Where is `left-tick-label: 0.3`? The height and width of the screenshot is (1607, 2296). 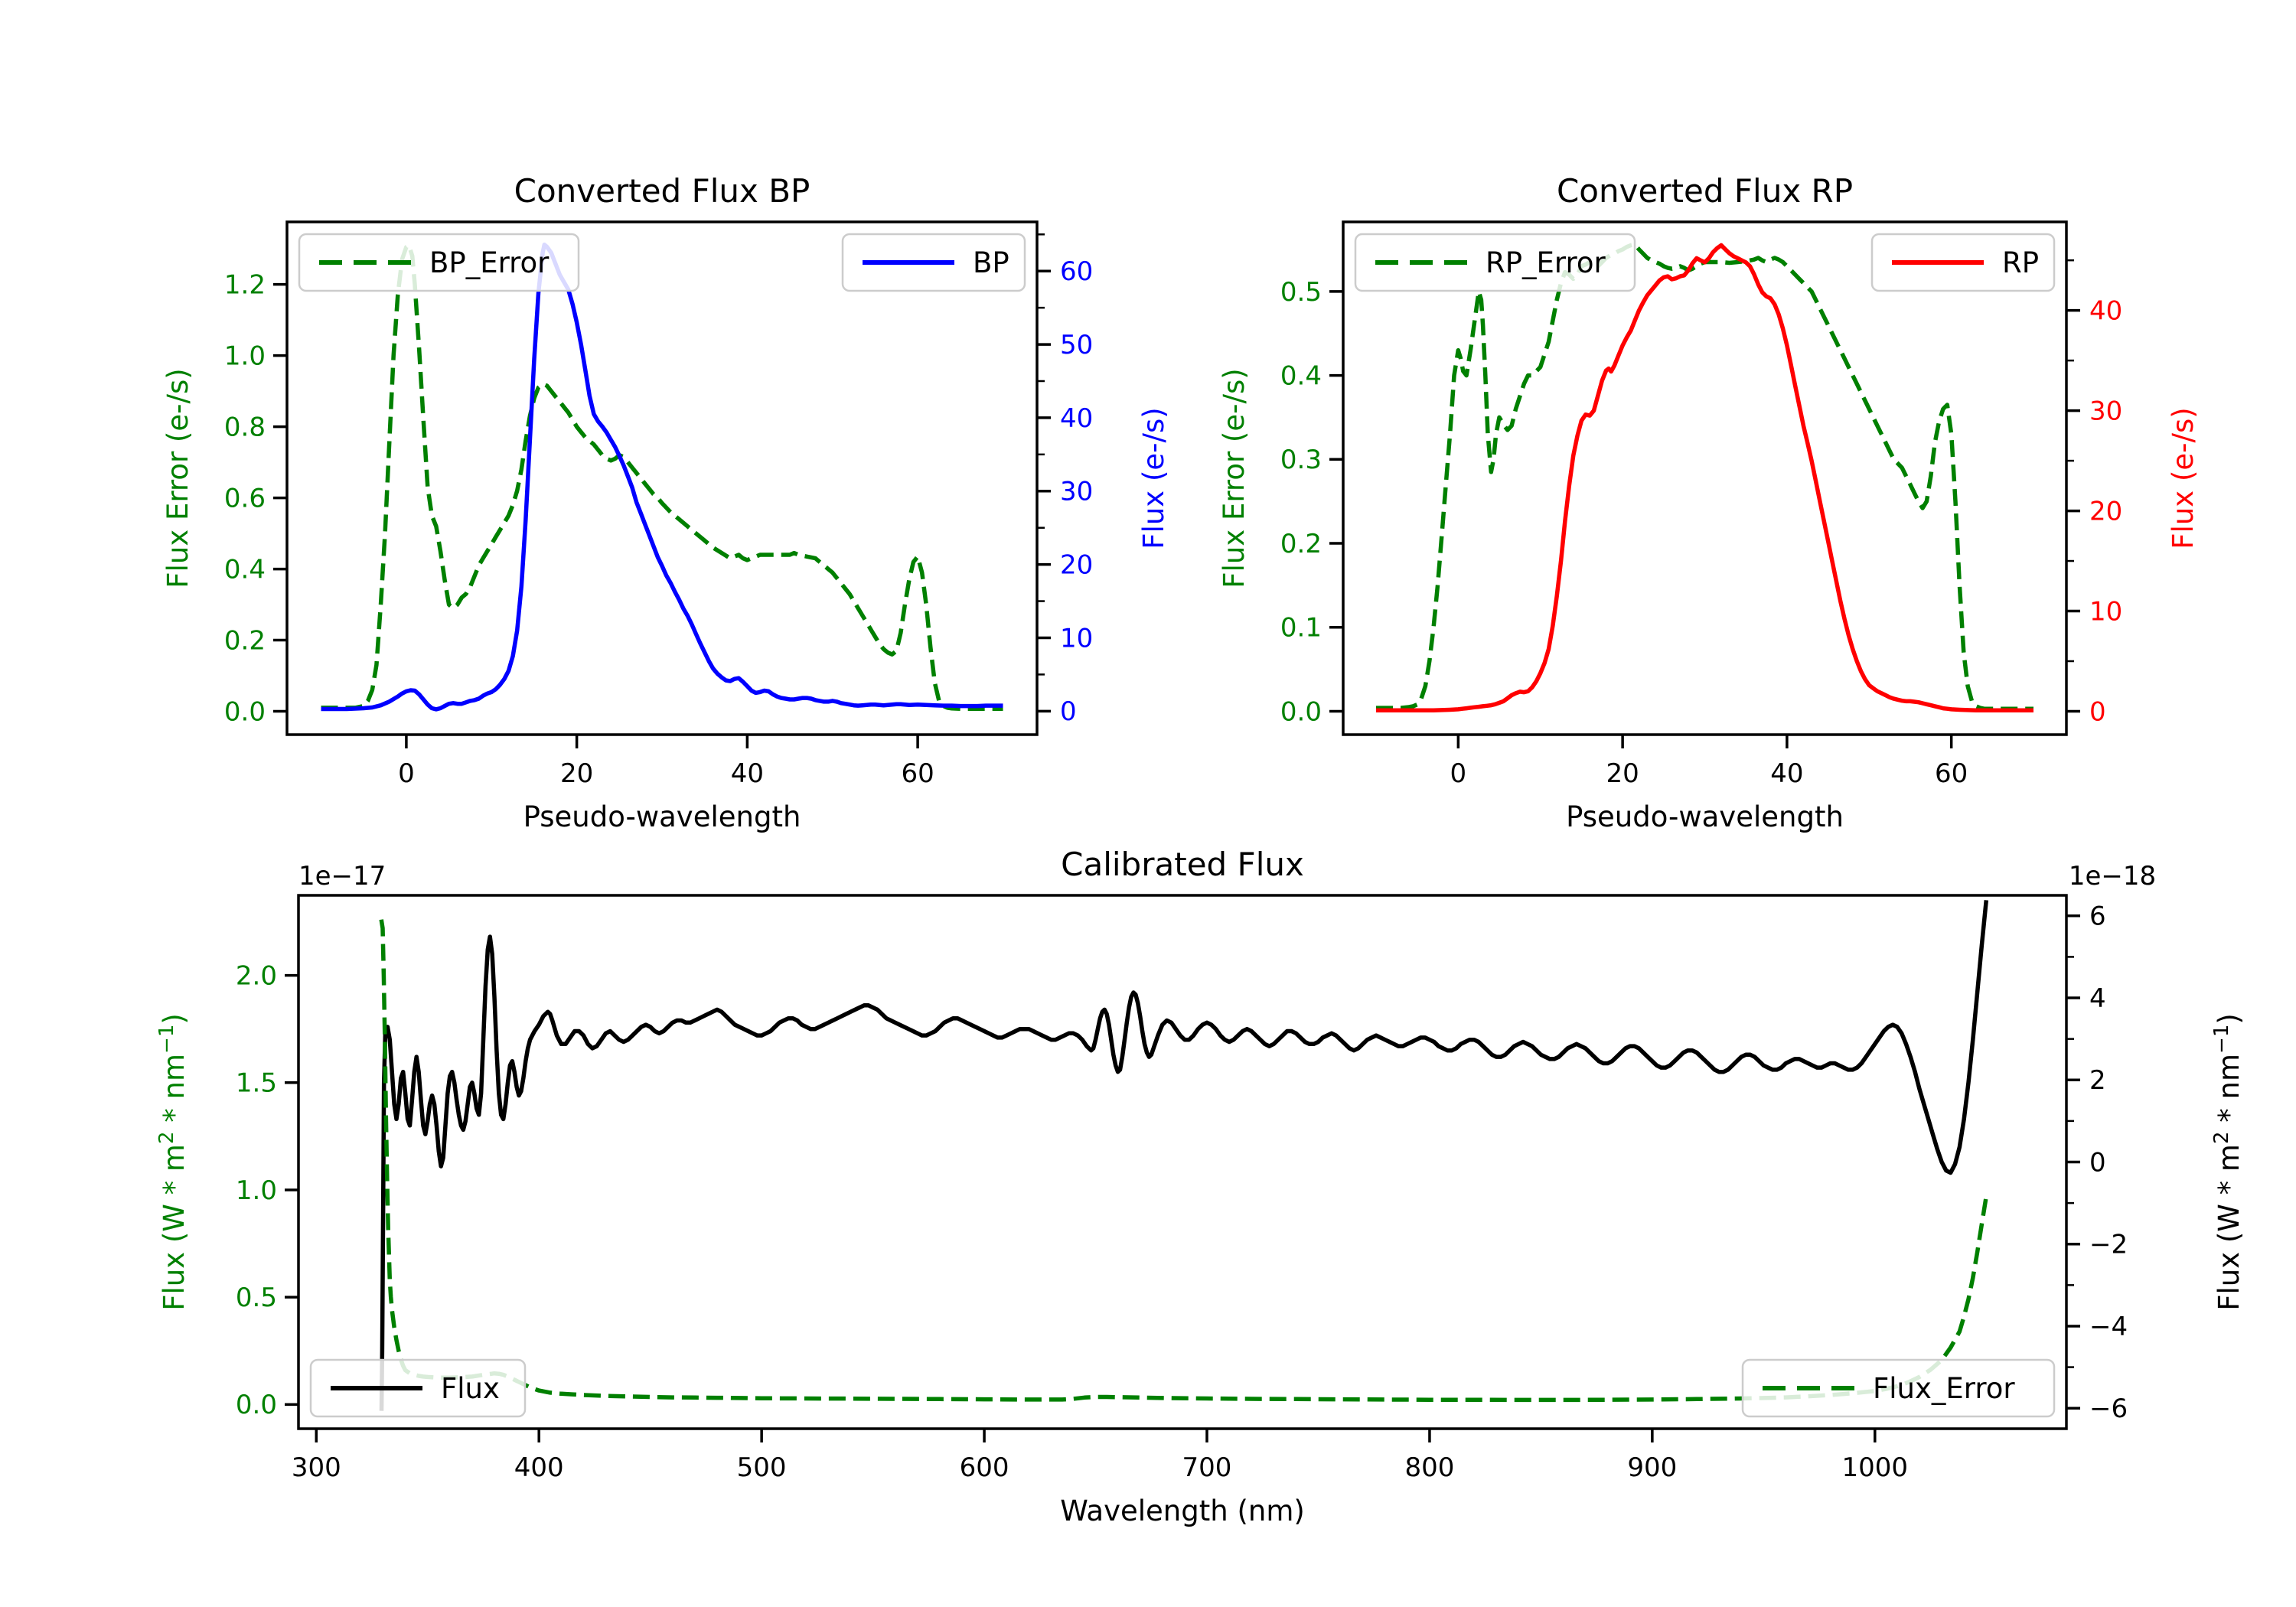 left-tick-label: 0.3 is located at coordinates (1301, 460).